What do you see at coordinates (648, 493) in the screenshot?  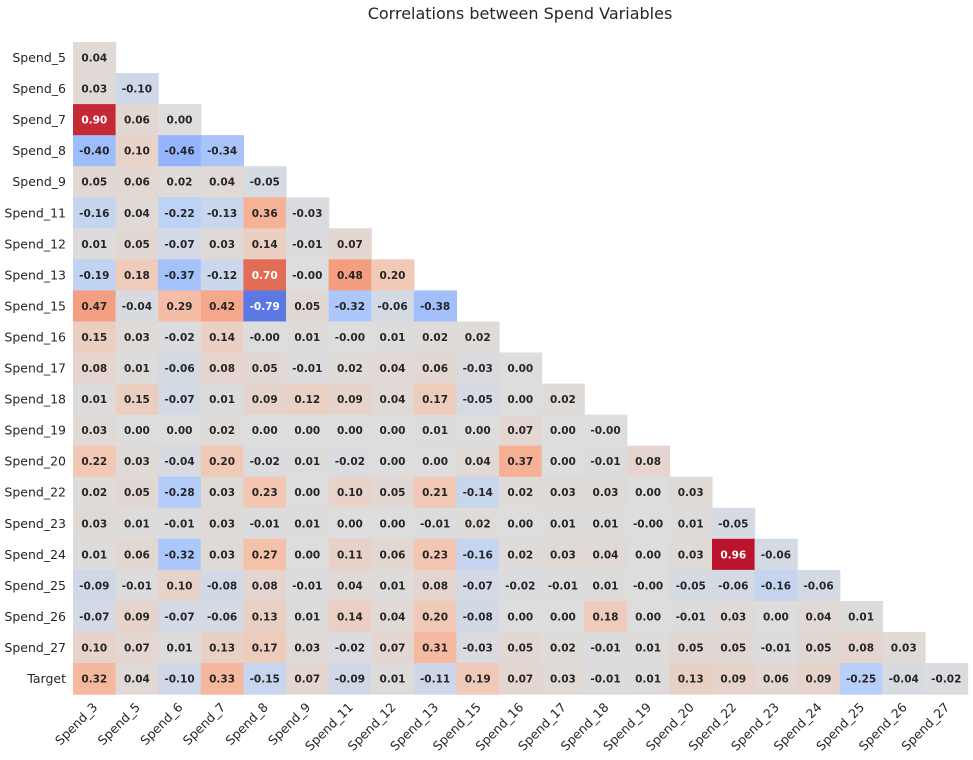 I see `cell-label-spend-22-spend-19: 0.00` at bounding box center [648, 493].